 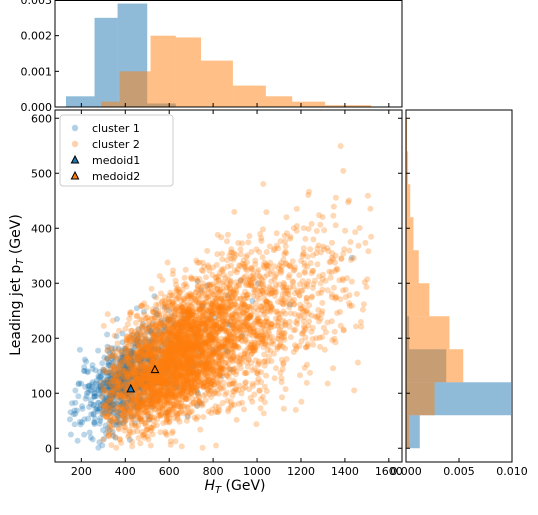 What do you see at coordinates (41, 118) in the screenshot?
I see `ytick-label: 600` at bounding box center [41, 118].